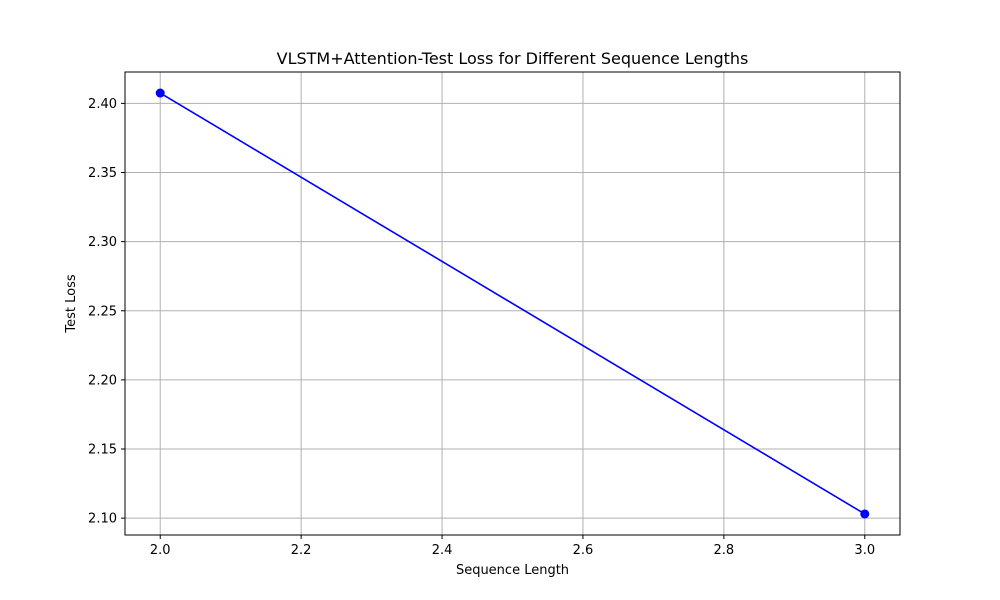 The image size is (1000, 600). Describe the element at coordinates (102, 242) in the screenshot. I see `y-tick-label: 2.30` at that location.